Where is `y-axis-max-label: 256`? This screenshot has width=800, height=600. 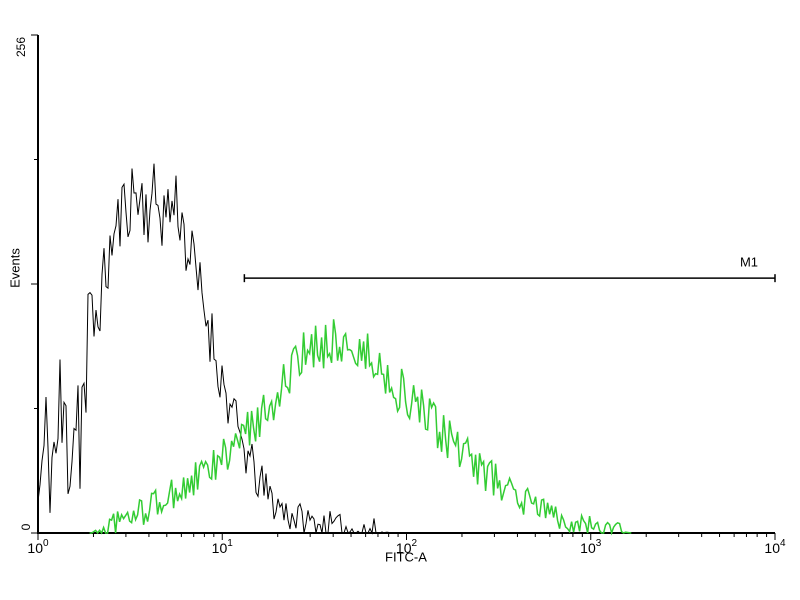 y-axis-max-label: 256 is located at coordinates (21, 47).